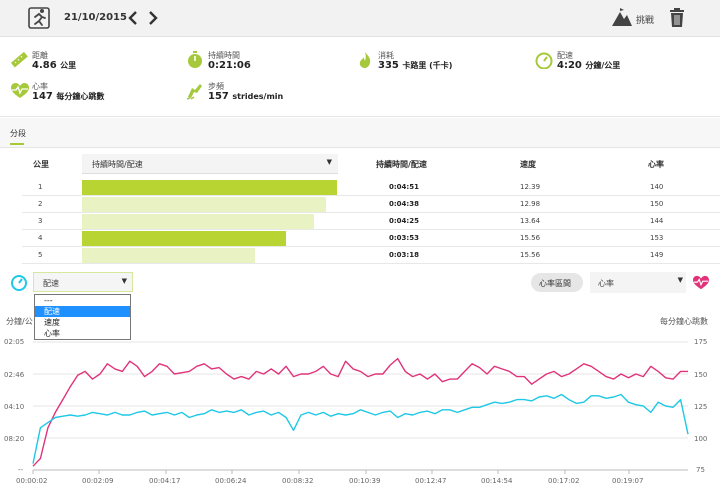 The height and width of the screenshot is (496, 720). Describe the element at coordinates (657, 238) in the screenshot. I see `cell-heart-rate: 153` at that location.